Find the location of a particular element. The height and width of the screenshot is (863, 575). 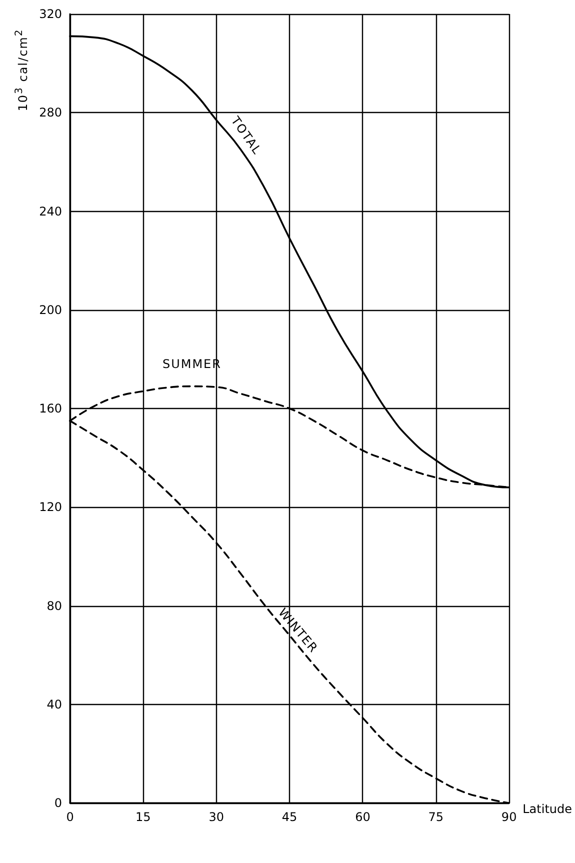

y-tick-label: 120 is located at coordinates (50, 507).